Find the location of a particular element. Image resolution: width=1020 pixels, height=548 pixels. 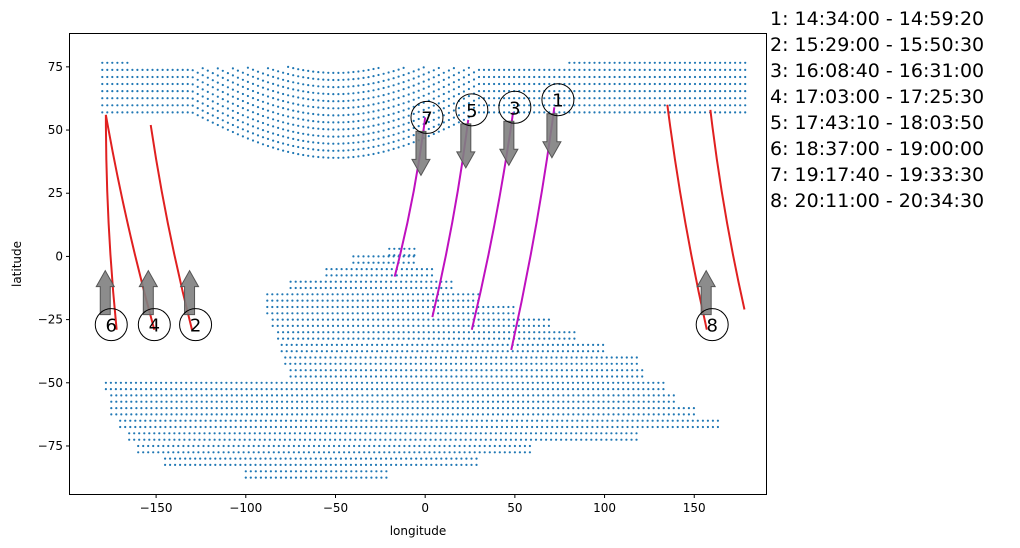

y-tick-label: 25 is located at coordinates (55, 193).